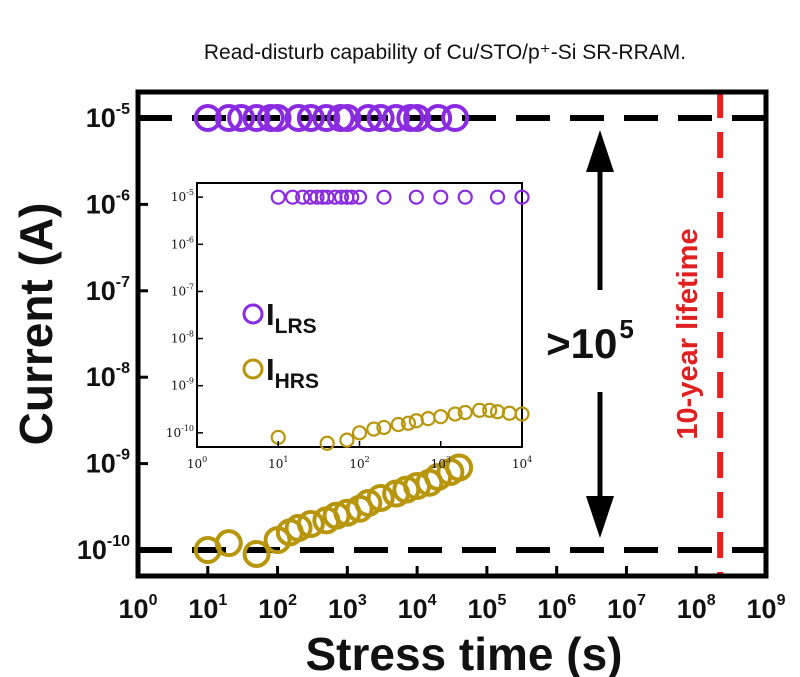 Image resolution: width=800 pixels, height=677 pixels. Describe the element at coordinates (600, 151) in the screenshot. I see `ratio-arrowhead-up` at that location.